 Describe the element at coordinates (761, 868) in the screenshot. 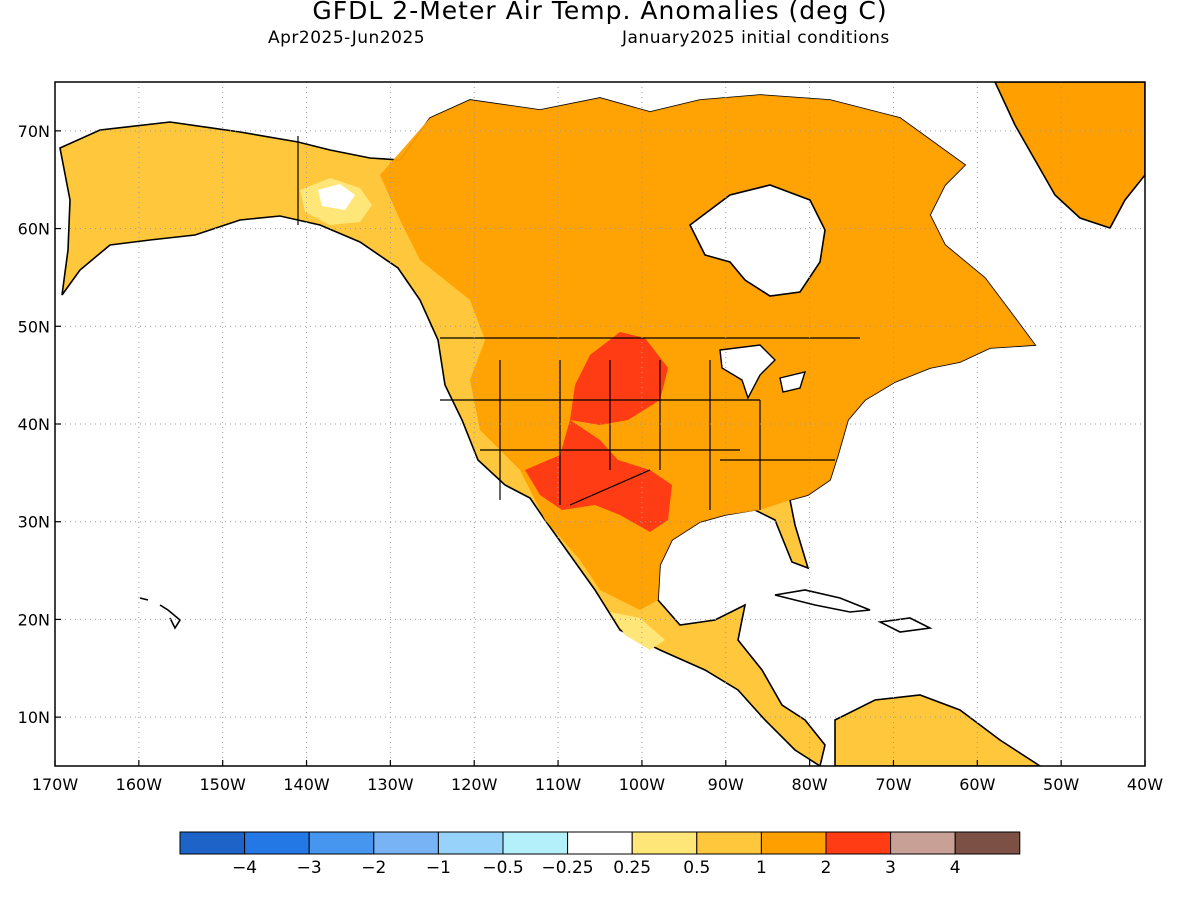

I see `legend-label: 1` at that location.